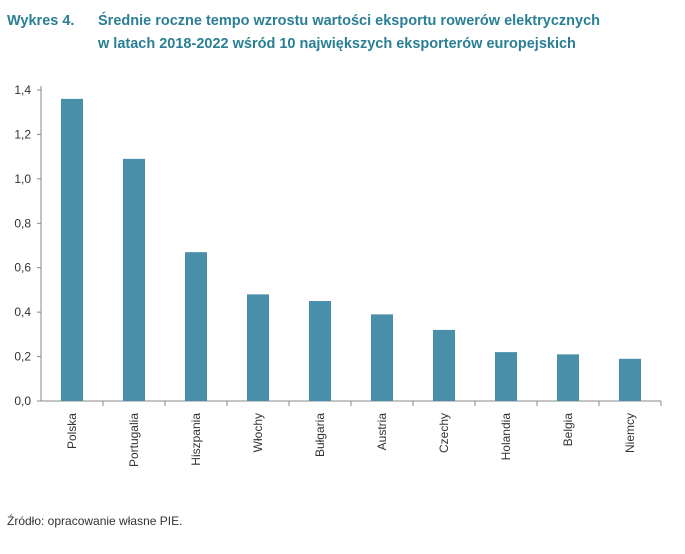 This screenshot has width=685, height=554. Describe the element at coordinates (22, 223) in the screenshot. I see `y-tick-label: 0,8` at that location.